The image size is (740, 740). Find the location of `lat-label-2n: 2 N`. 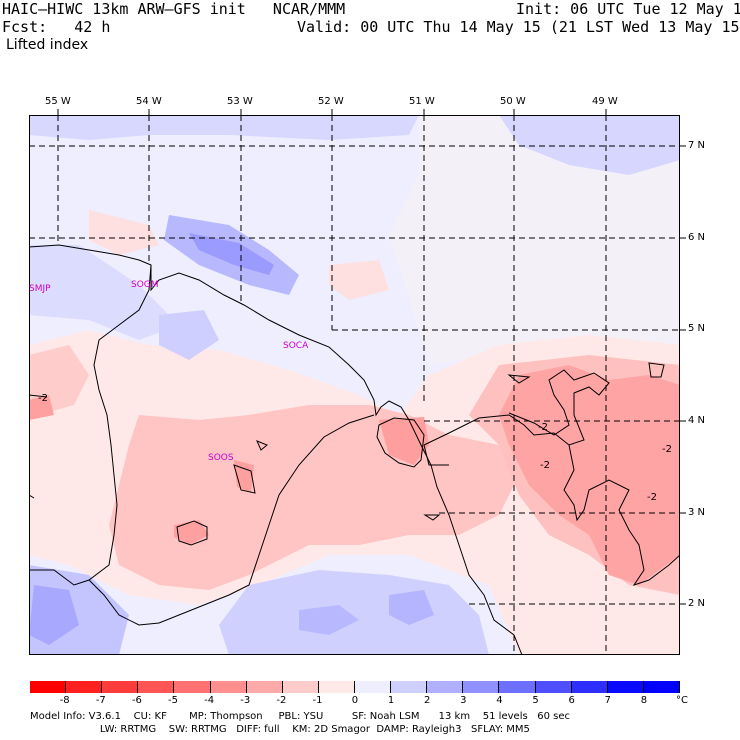

lat-label-2n: 2 N is located at coordinates (697, 603).